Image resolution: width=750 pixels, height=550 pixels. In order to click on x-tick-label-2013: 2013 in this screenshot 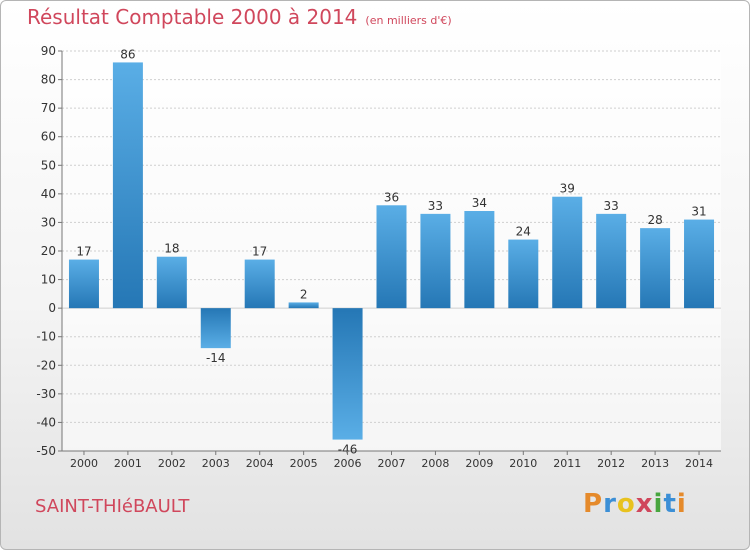, I will do `click(655, 463)`.